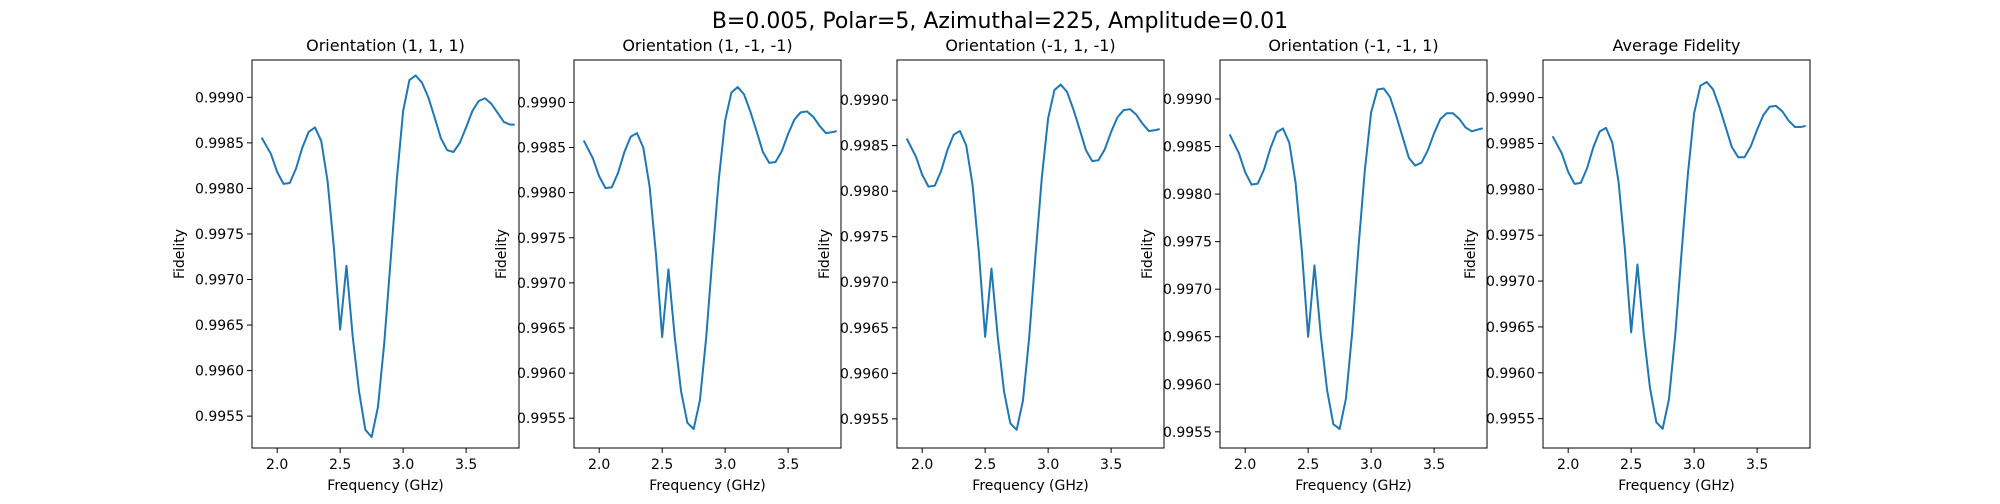  Describe the element at coordinates (1353, 45) in the screenshot. I see `subplot-title: Orientation (-1, -1, 1)` at that location.